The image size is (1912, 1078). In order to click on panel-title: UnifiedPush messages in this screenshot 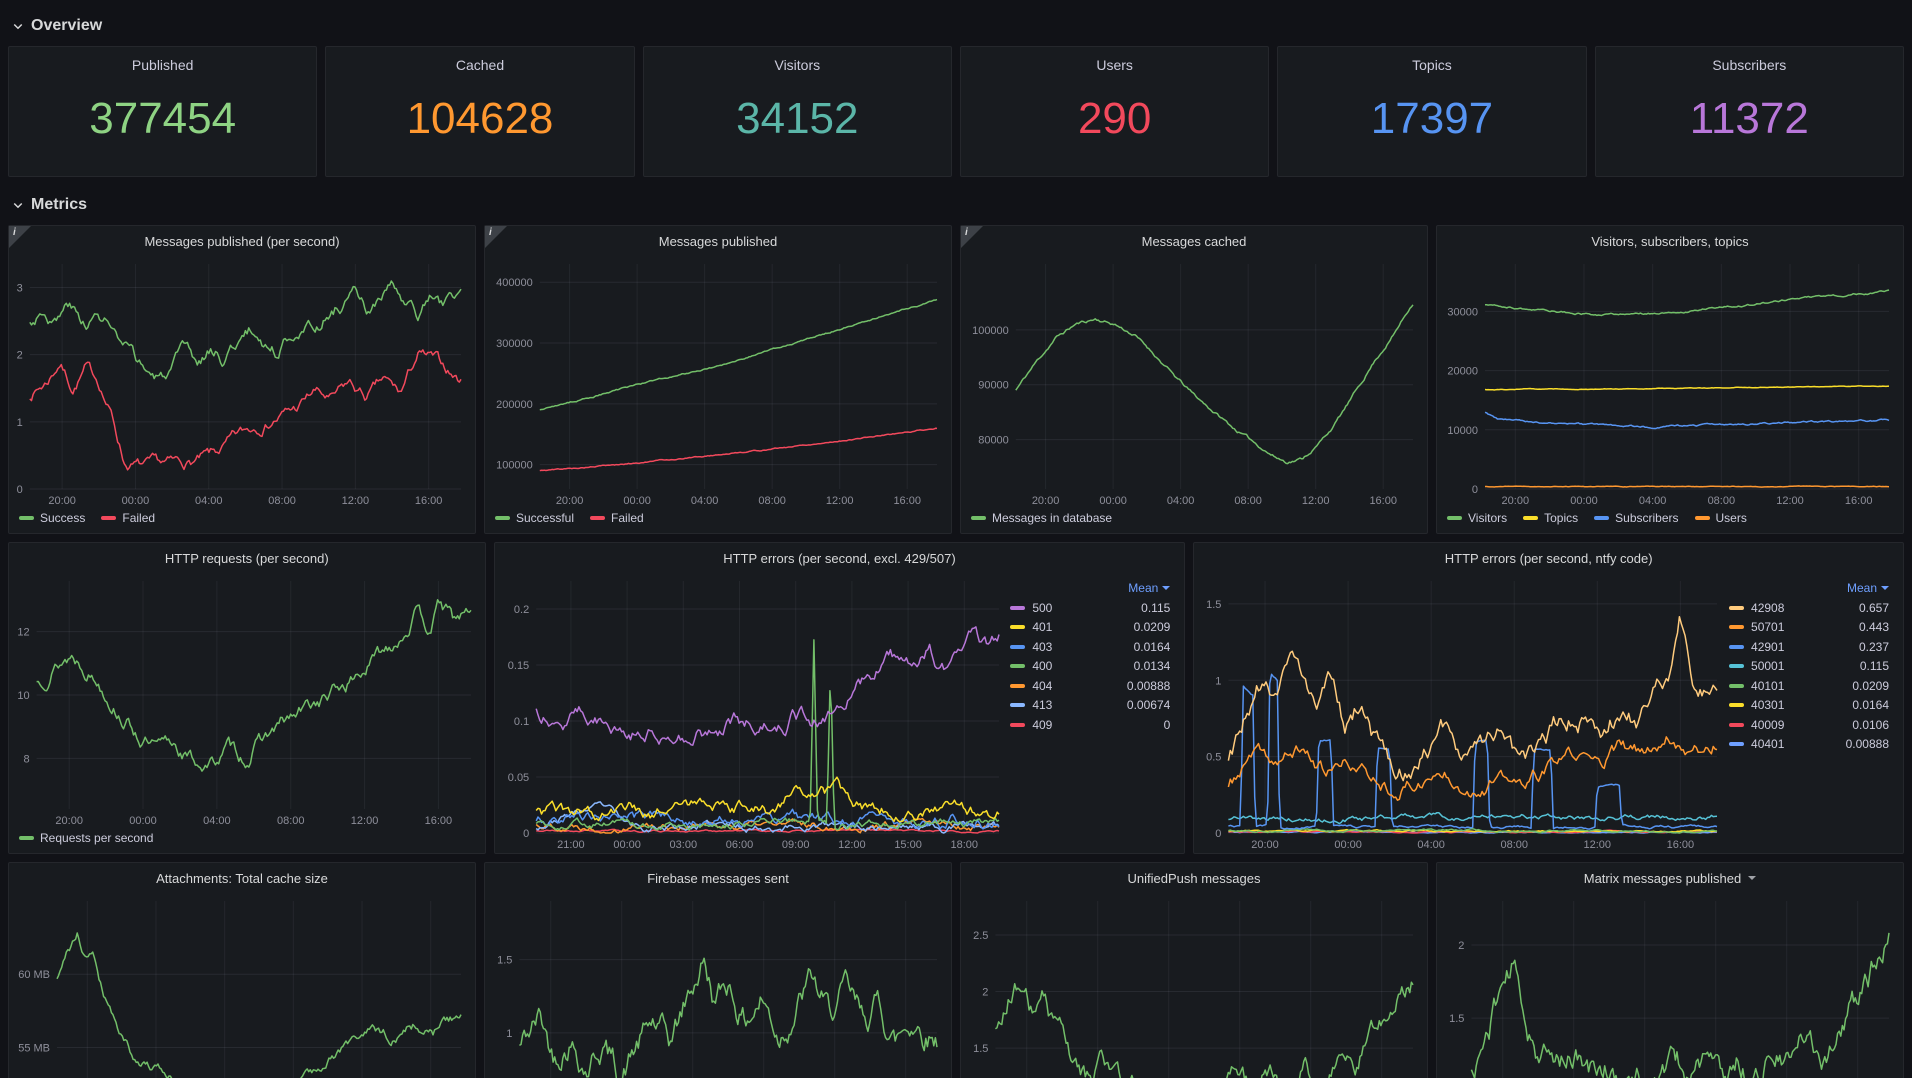, I will do `click(1194, 878)`.